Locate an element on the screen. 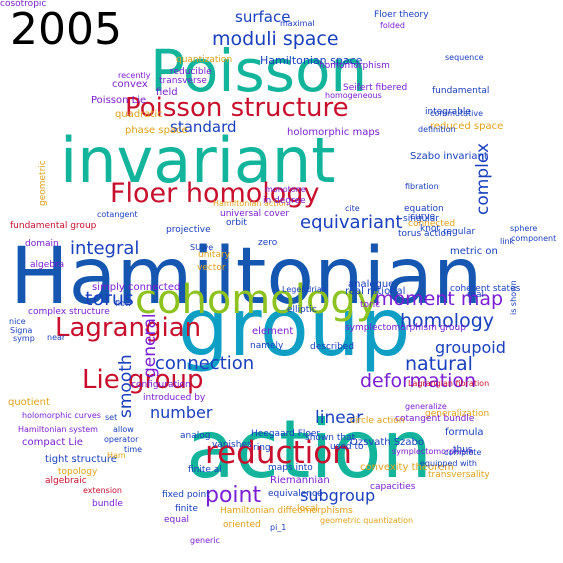 This screenshot has height=563, width=563. word-subgroup: subgroup is located at coordinates (338, 495).